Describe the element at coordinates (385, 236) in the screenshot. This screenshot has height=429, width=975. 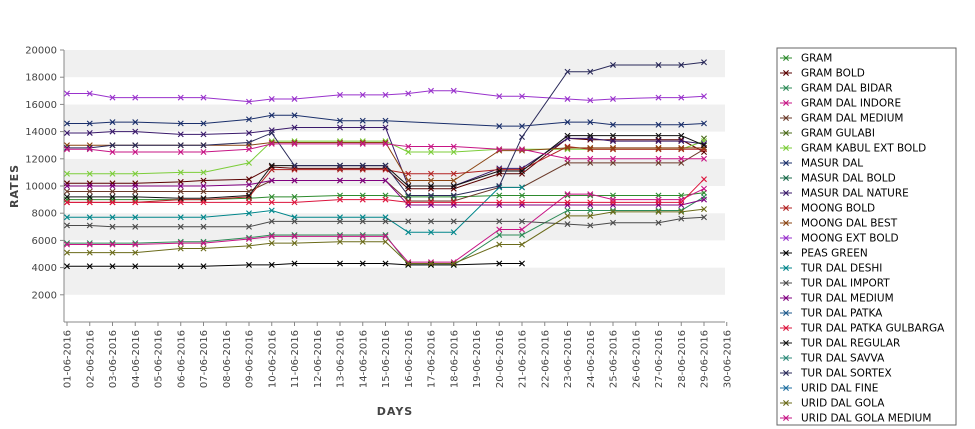
I see `series-urid-dal-gola` at that location.